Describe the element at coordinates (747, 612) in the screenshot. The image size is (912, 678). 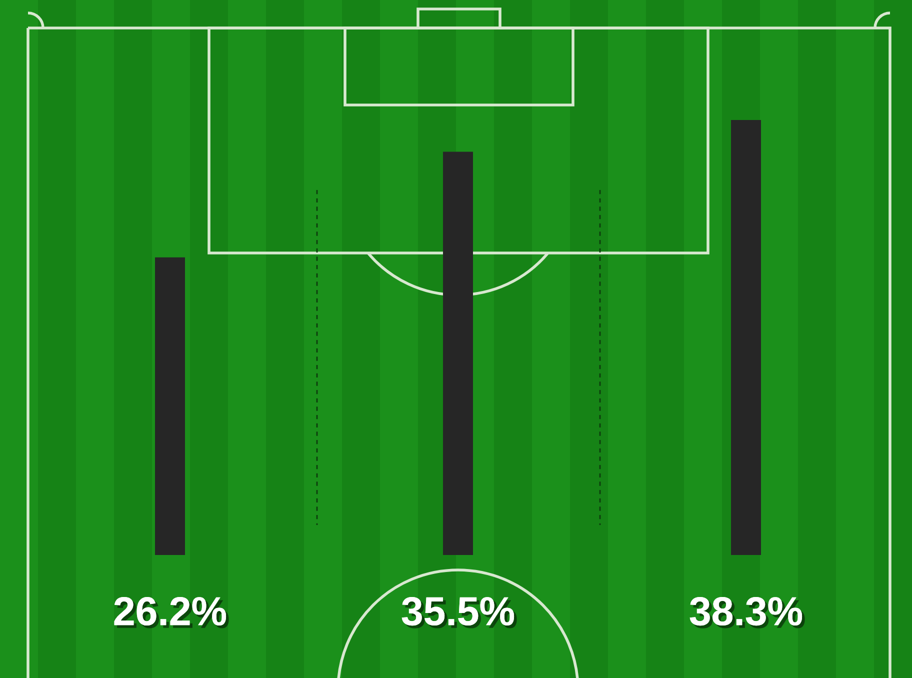
I see `data-label: 38.3%` at that location.